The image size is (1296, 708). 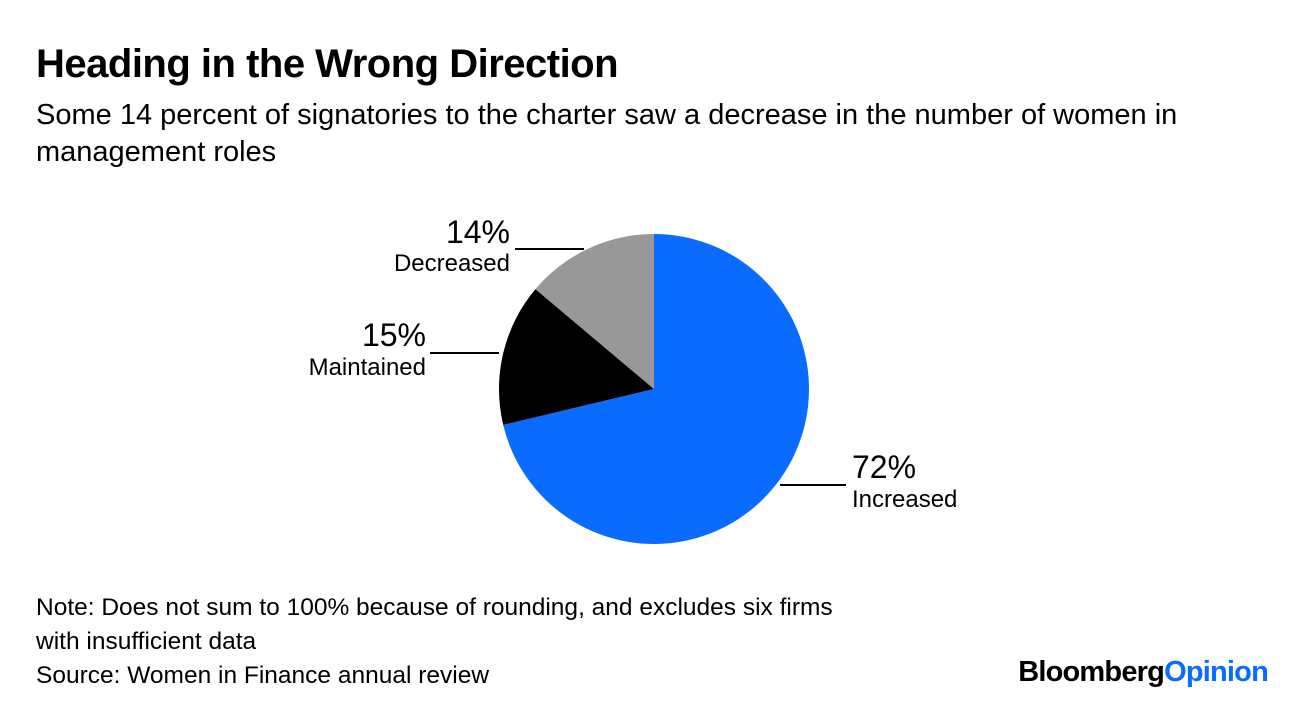 I want to click on slice-label-maintained: Maintained, so click(x=367, y=367).